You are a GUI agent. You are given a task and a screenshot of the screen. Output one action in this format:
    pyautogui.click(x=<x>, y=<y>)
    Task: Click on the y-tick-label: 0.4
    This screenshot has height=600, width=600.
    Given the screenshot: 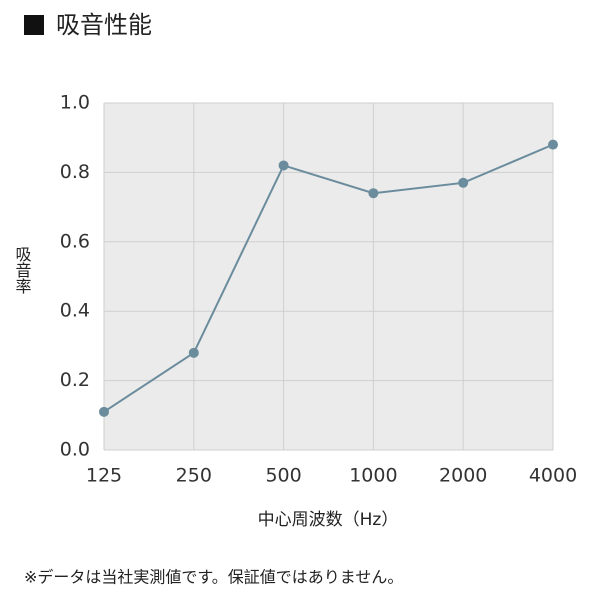 What is the action you would take?
    pyautogui.click(x=75, y=311)
    